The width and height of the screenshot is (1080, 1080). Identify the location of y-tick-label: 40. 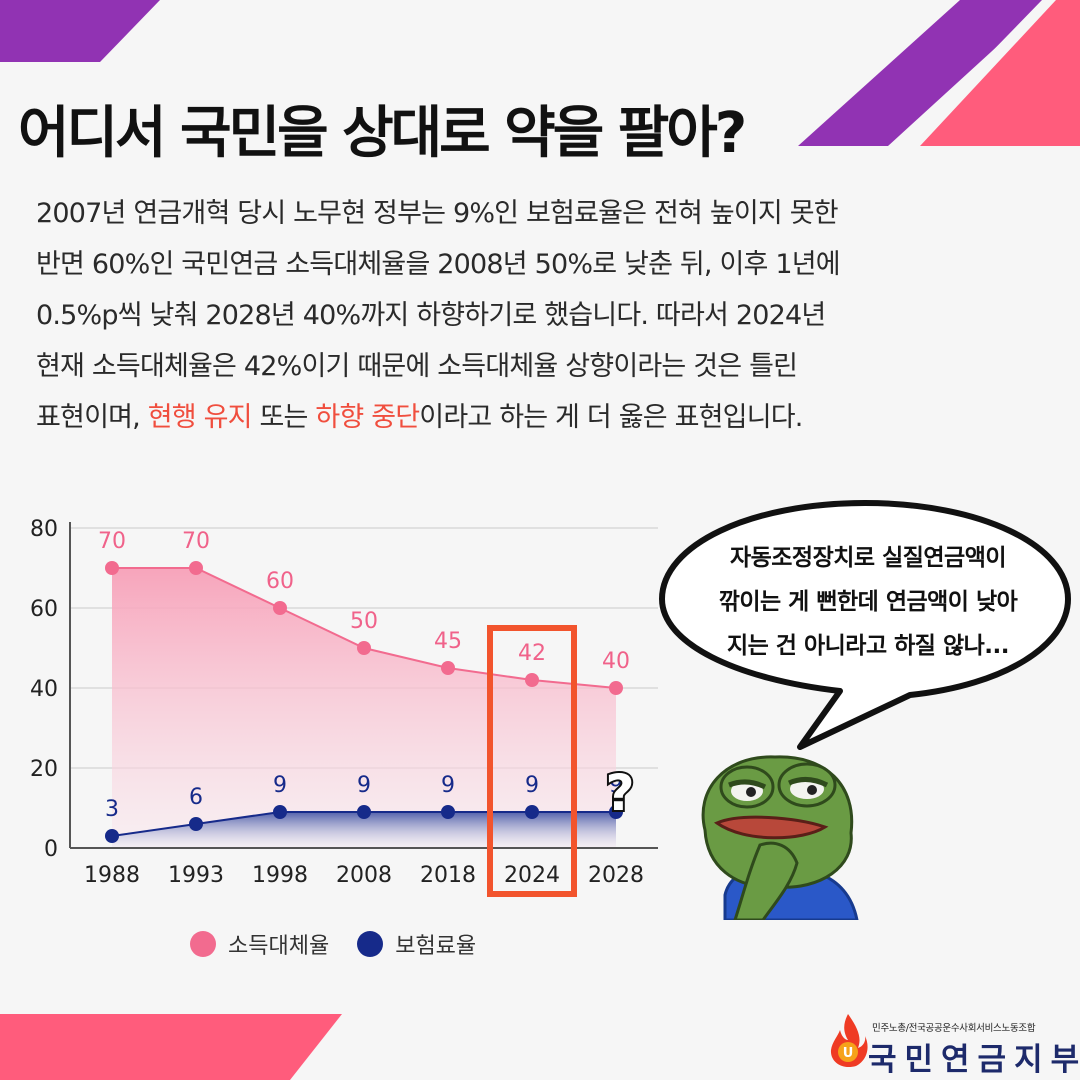
(44, 689).